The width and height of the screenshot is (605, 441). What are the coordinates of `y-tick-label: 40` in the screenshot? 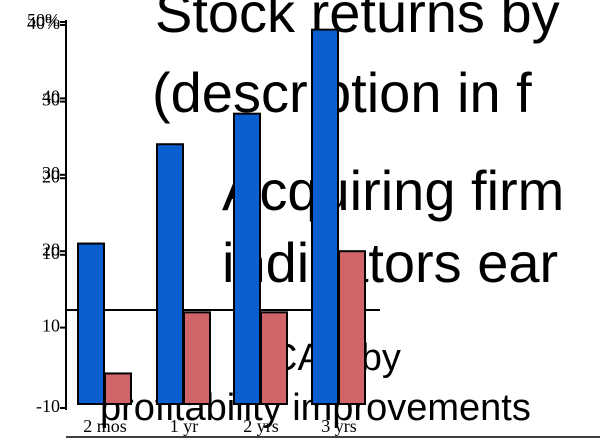 It's located at (51, 97).